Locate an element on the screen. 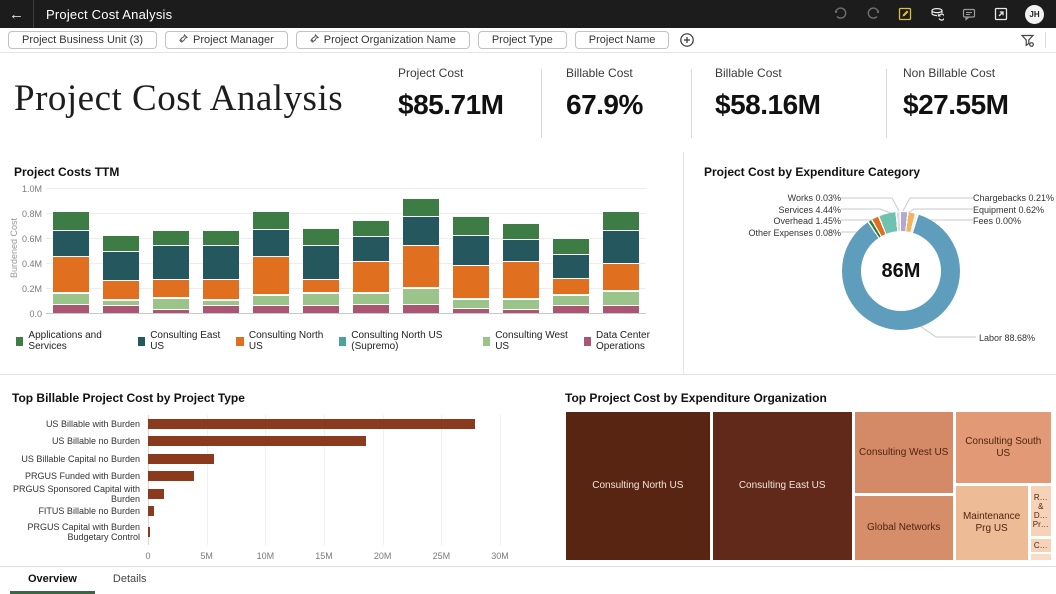  redo-icon is located at coordinates (872, 14).